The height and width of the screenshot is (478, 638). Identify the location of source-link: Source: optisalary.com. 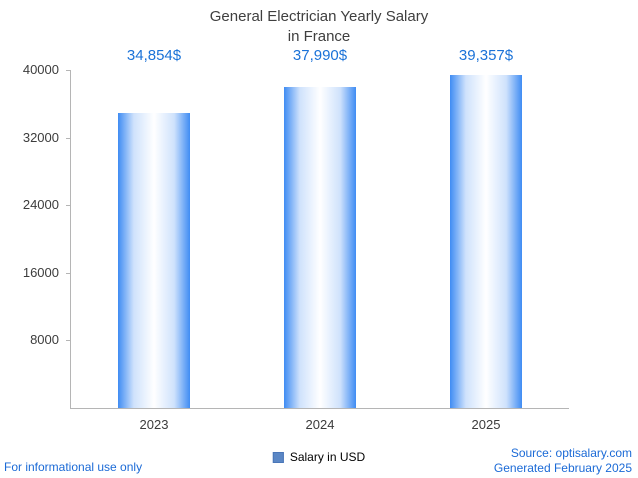
(571, 453).